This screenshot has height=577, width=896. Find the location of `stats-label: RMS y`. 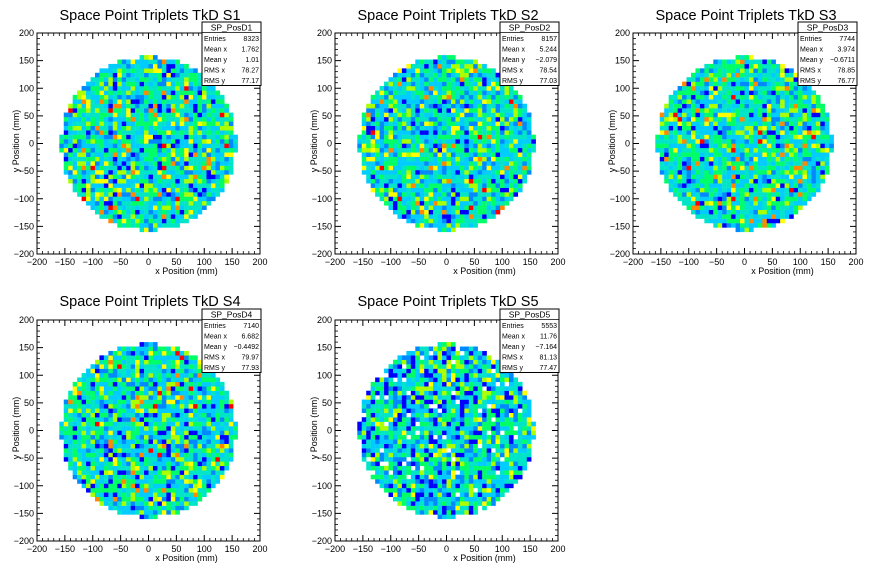

stats-label: RMS y is located at coordinates (811, 81).